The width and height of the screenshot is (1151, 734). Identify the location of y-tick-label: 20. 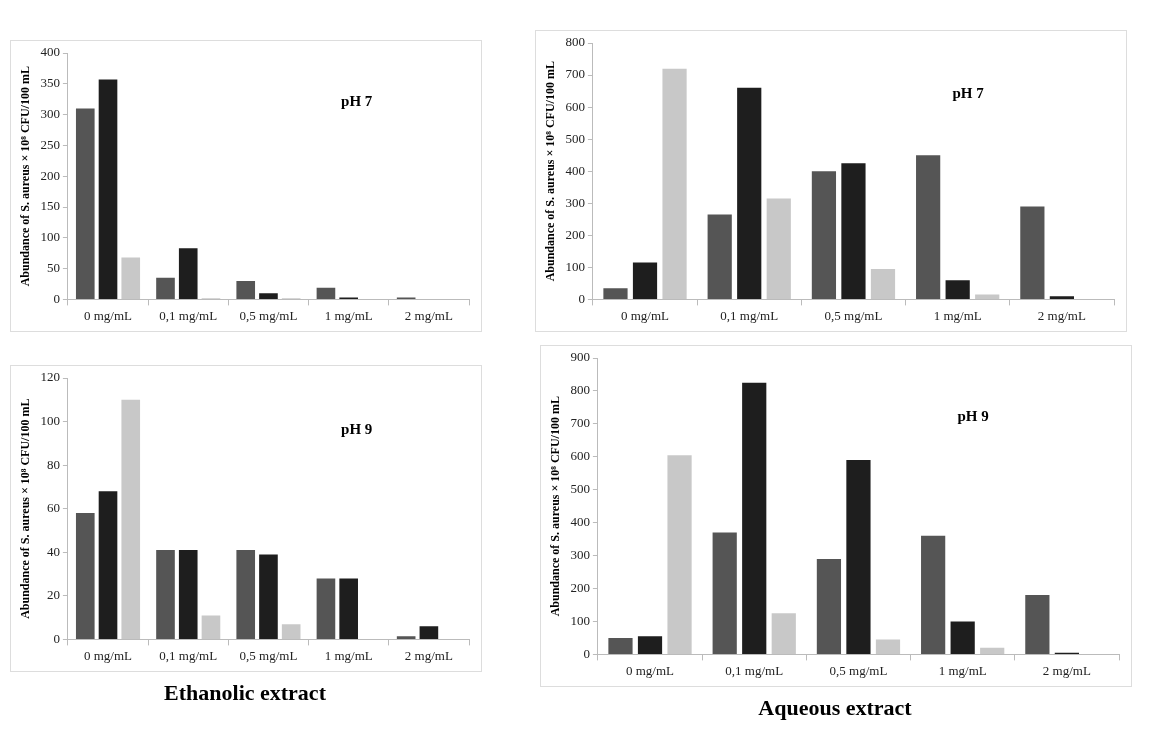
(53, 595).